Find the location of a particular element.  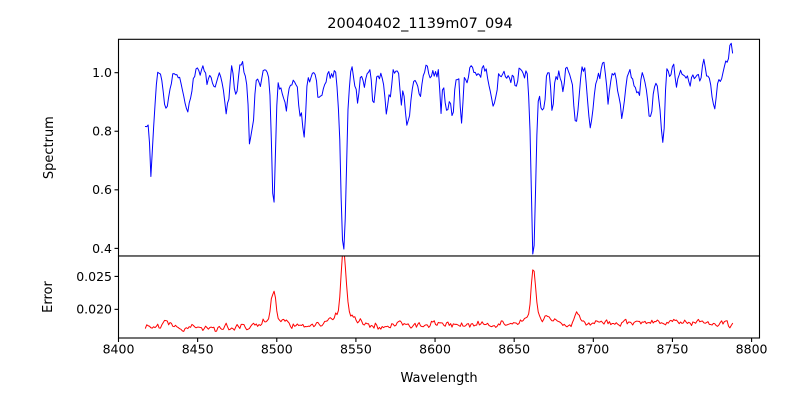

page-title: 20040402_1139m07_094 is located at coordinates (419, 24).